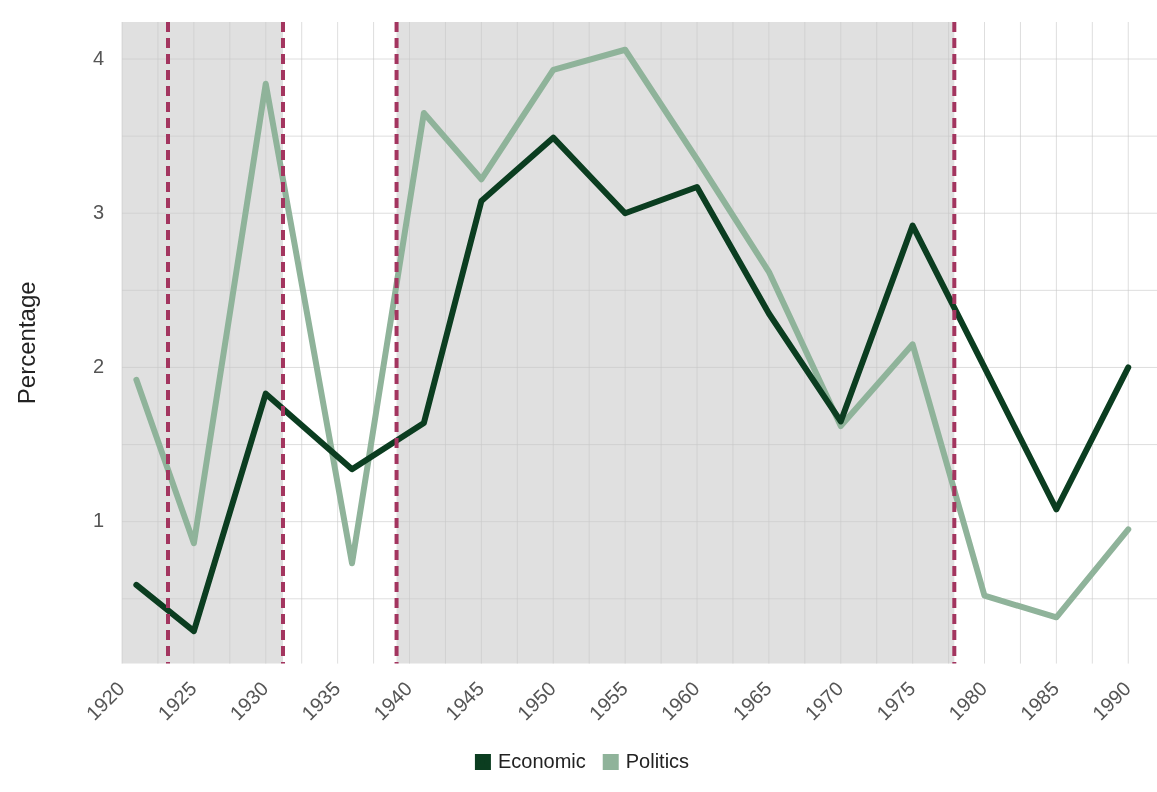  Describe the element at coordinates (541, 760) in the screenshot. I see `legend-label: Economic` at that location.